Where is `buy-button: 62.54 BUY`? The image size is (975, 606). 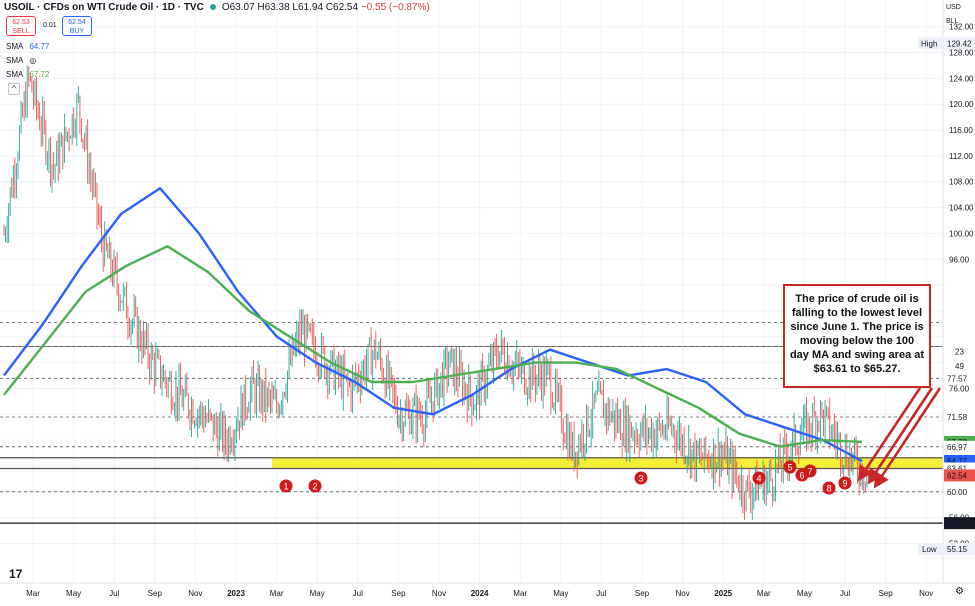
buy-button: 62.54 BUY is located at coordinates (77, 26).